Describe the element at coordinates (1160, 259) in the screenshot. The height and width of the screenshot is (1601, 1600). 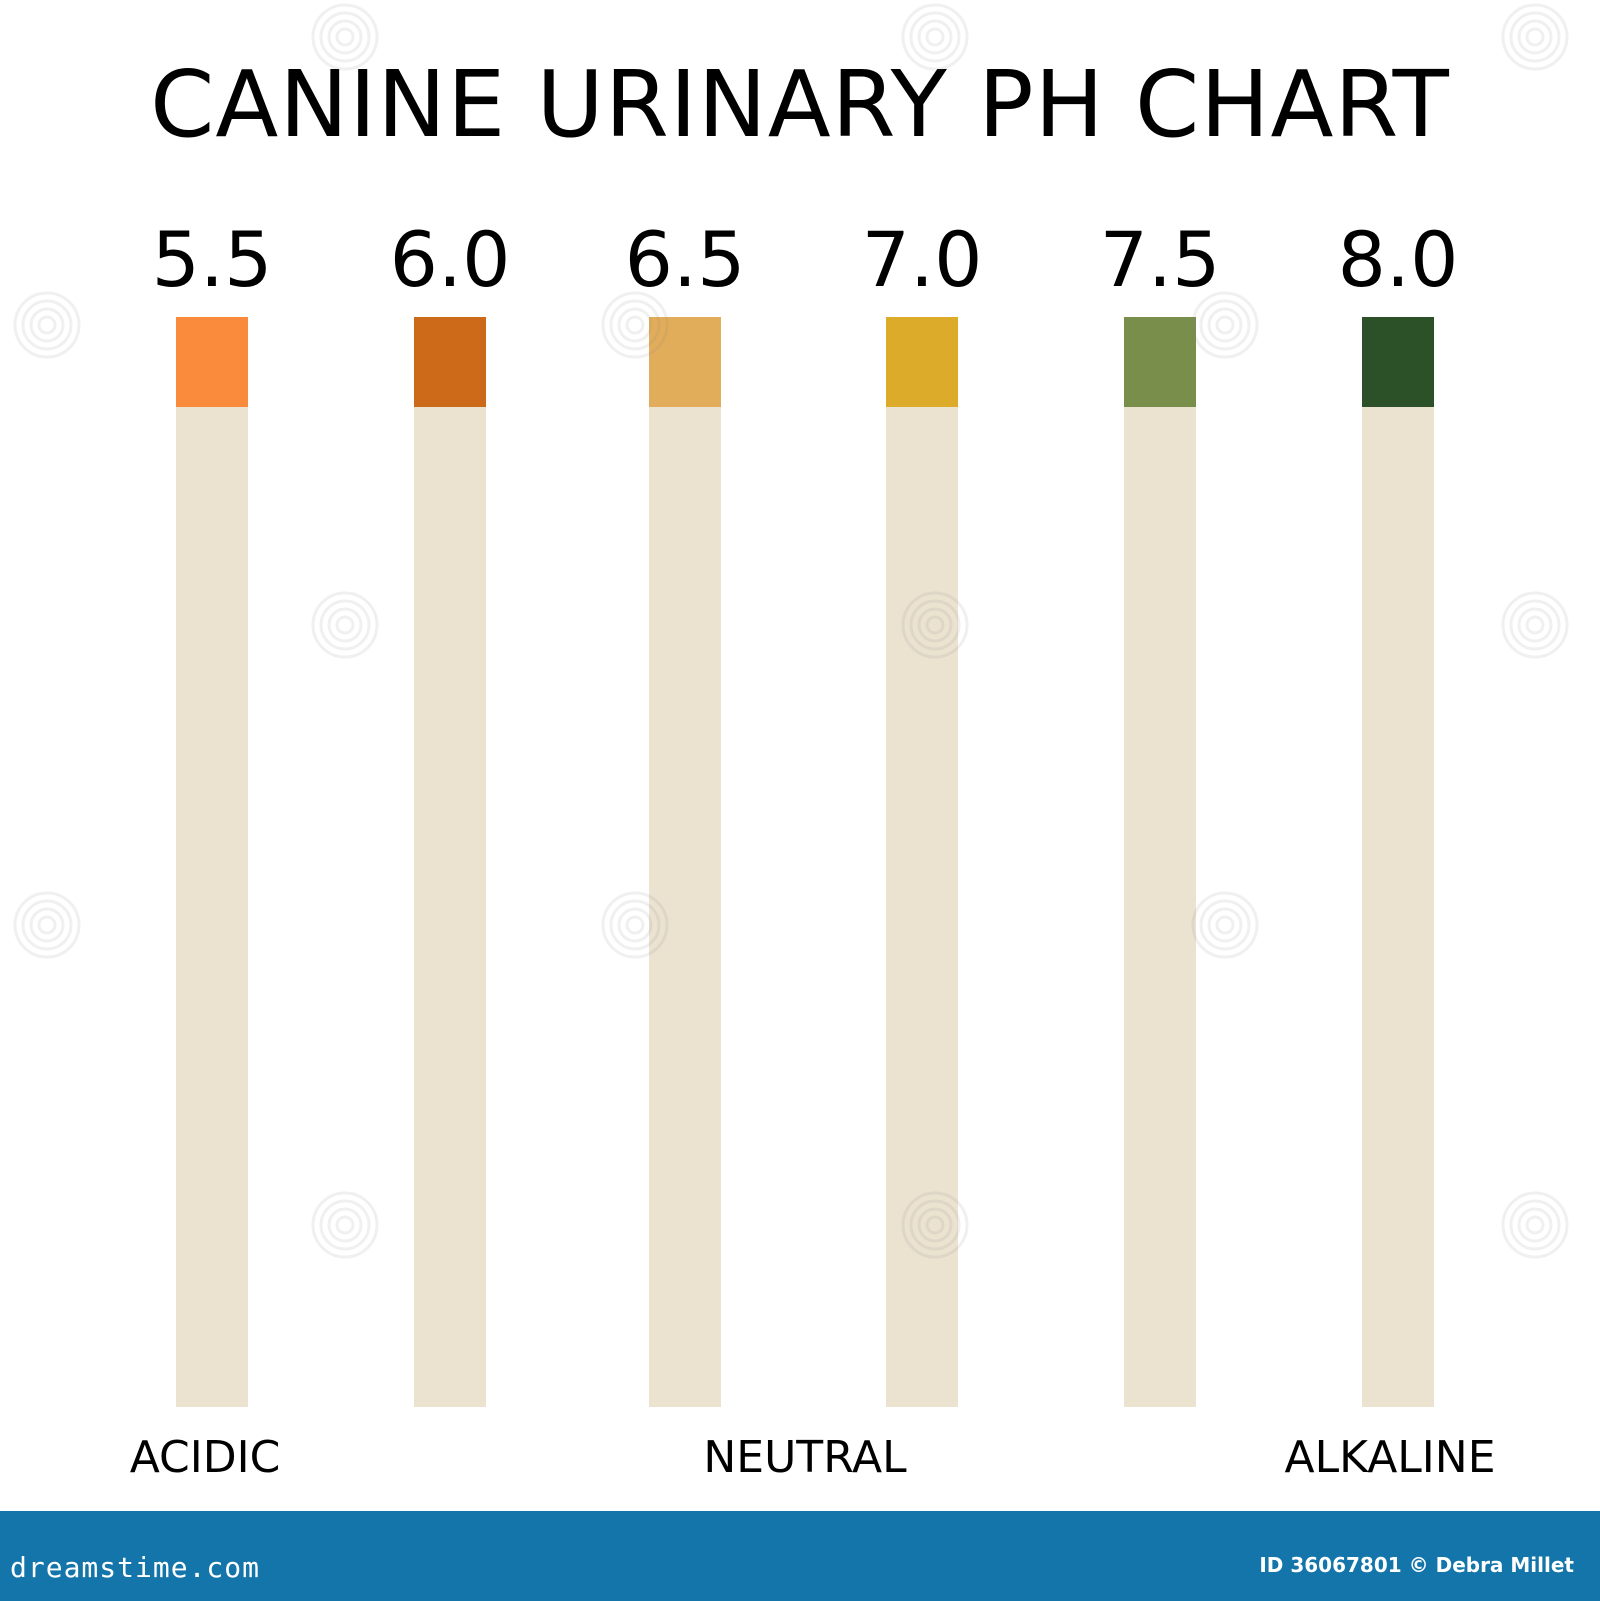
I see `ph-value-label: 7.5` at that location.